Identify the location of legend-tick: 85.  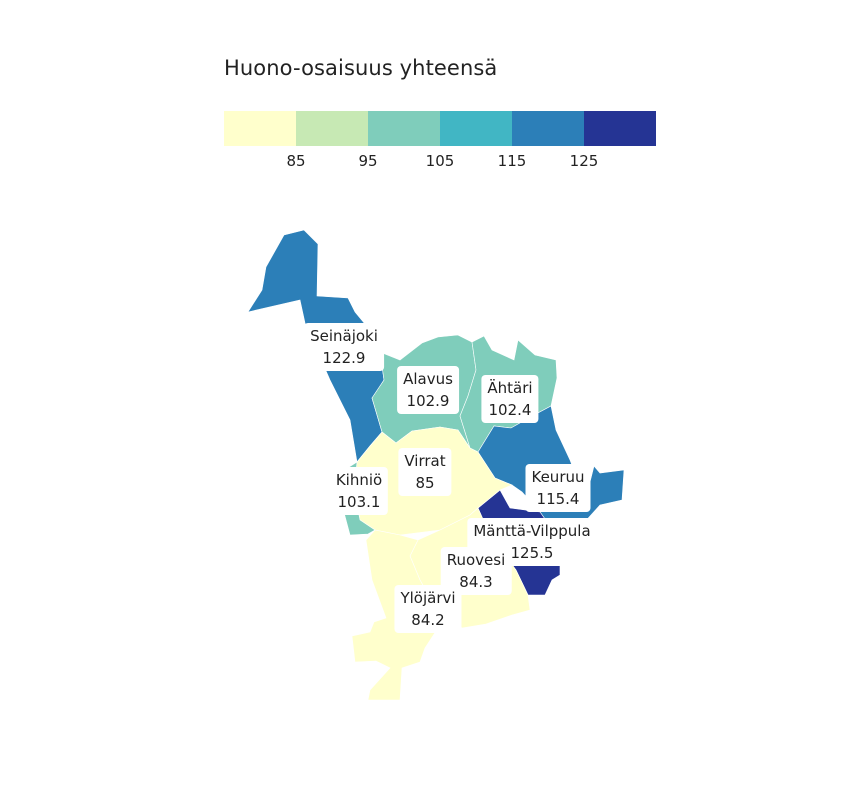
(296, 161).